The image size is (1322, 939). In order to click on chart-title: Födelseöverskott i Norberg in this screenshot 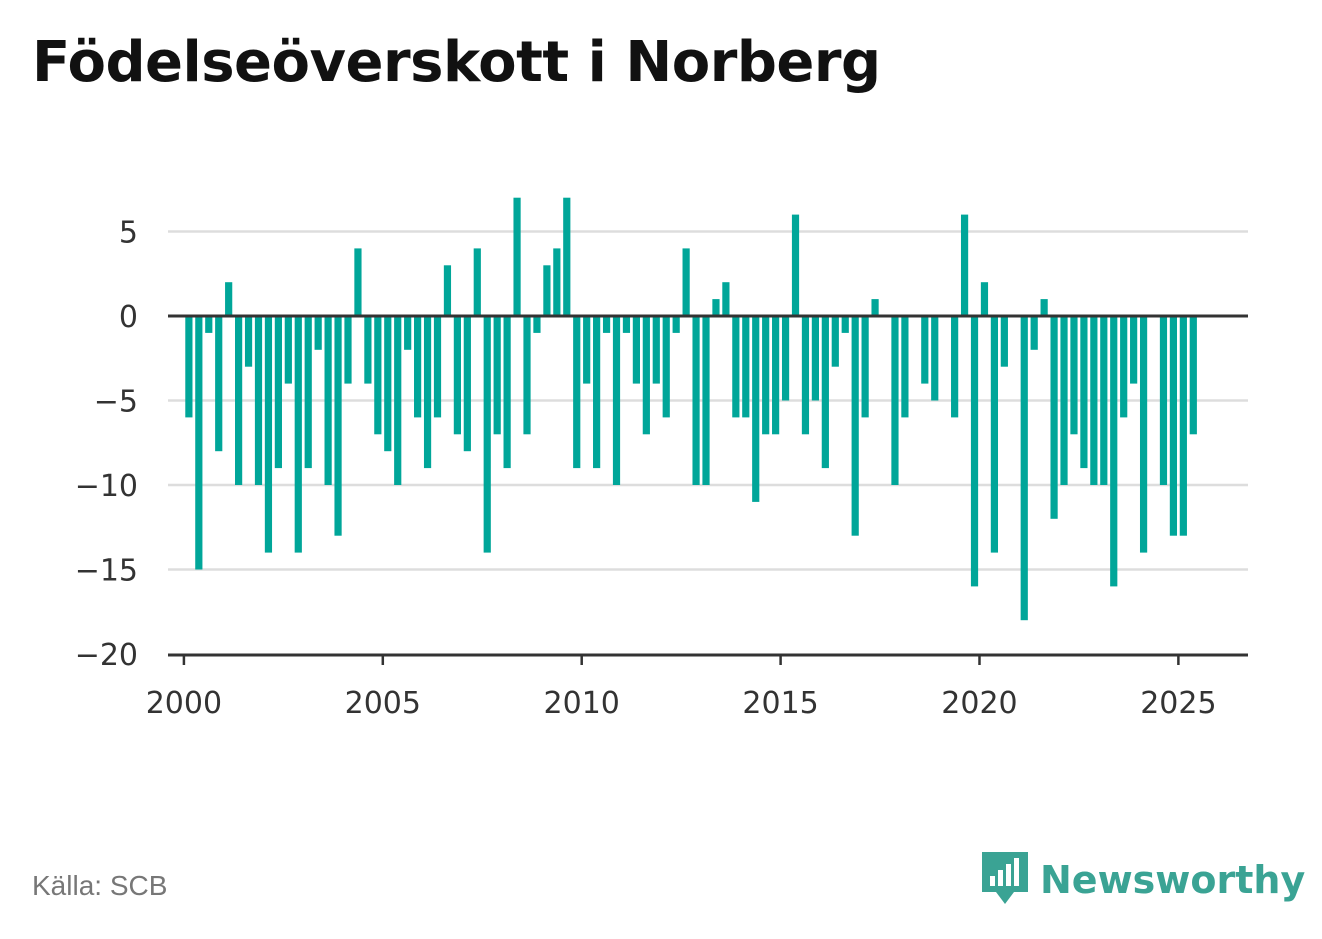, I will do `click(456, 62)`.